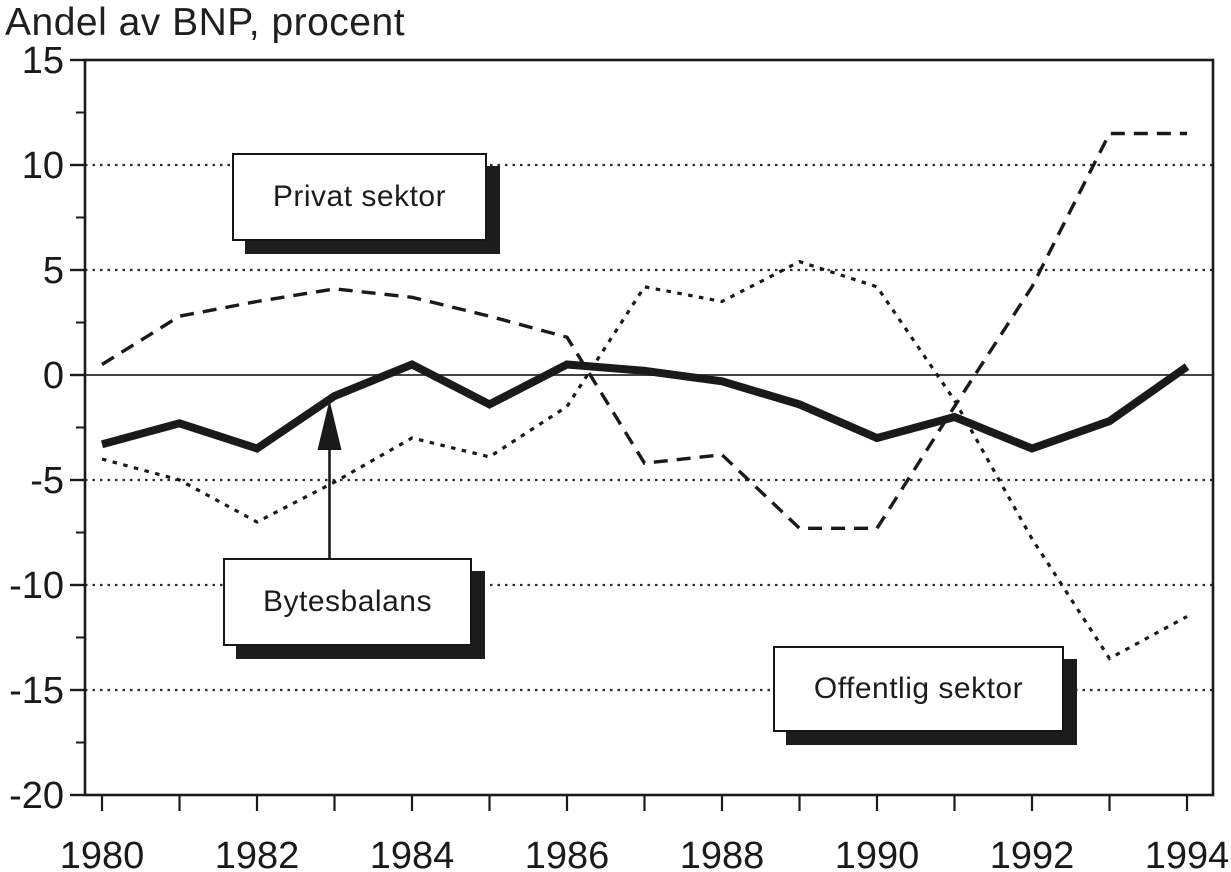 The width and height of the screenshot is (1231, 872). What do you see at coordinates (36, 796) in the screenshot?
I see `y-tick-label: -20` at bounding box center [36, 796].